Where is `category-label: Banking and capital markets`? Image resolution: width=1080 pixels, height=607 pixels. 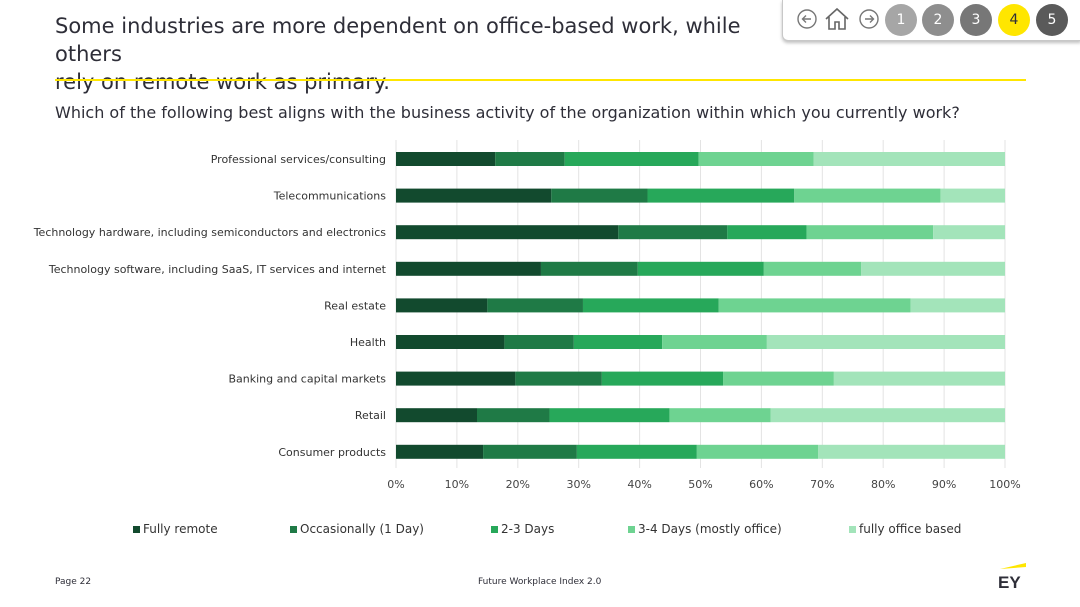 category-label: Banking and capital markets is located at coordinates (307, 379).